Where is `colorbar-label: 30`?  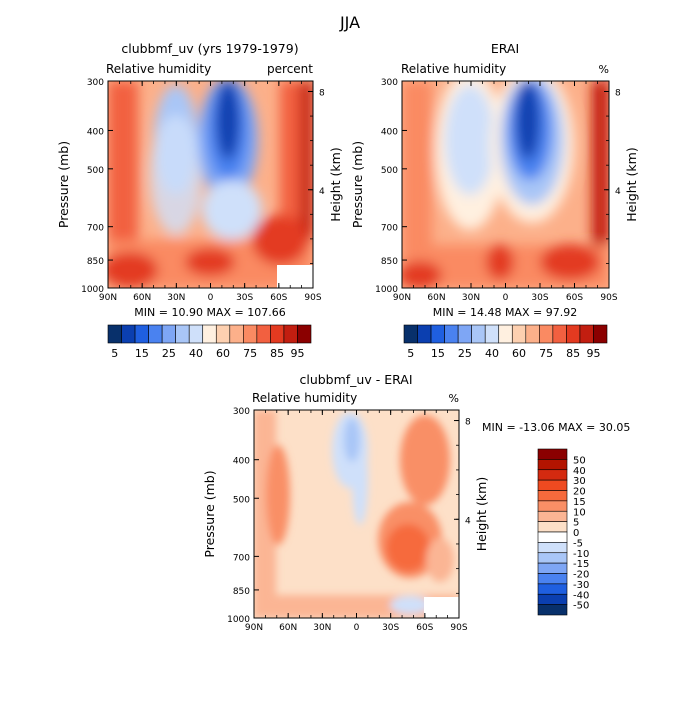 colorbar-label: 30 is located at coordinates (579, 481).